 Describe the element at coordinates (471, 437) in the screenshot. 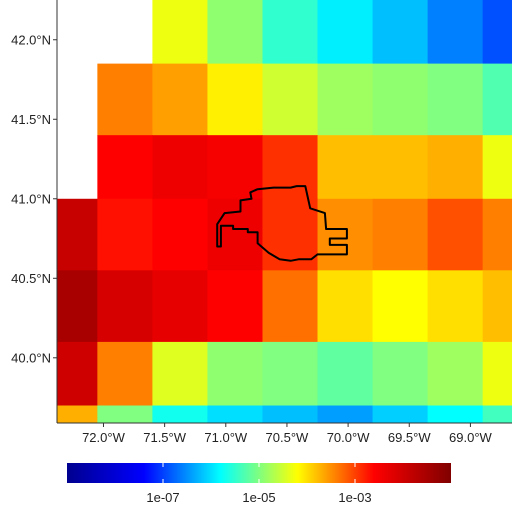

I see `x-tick-label: 69.0°W` at that location.